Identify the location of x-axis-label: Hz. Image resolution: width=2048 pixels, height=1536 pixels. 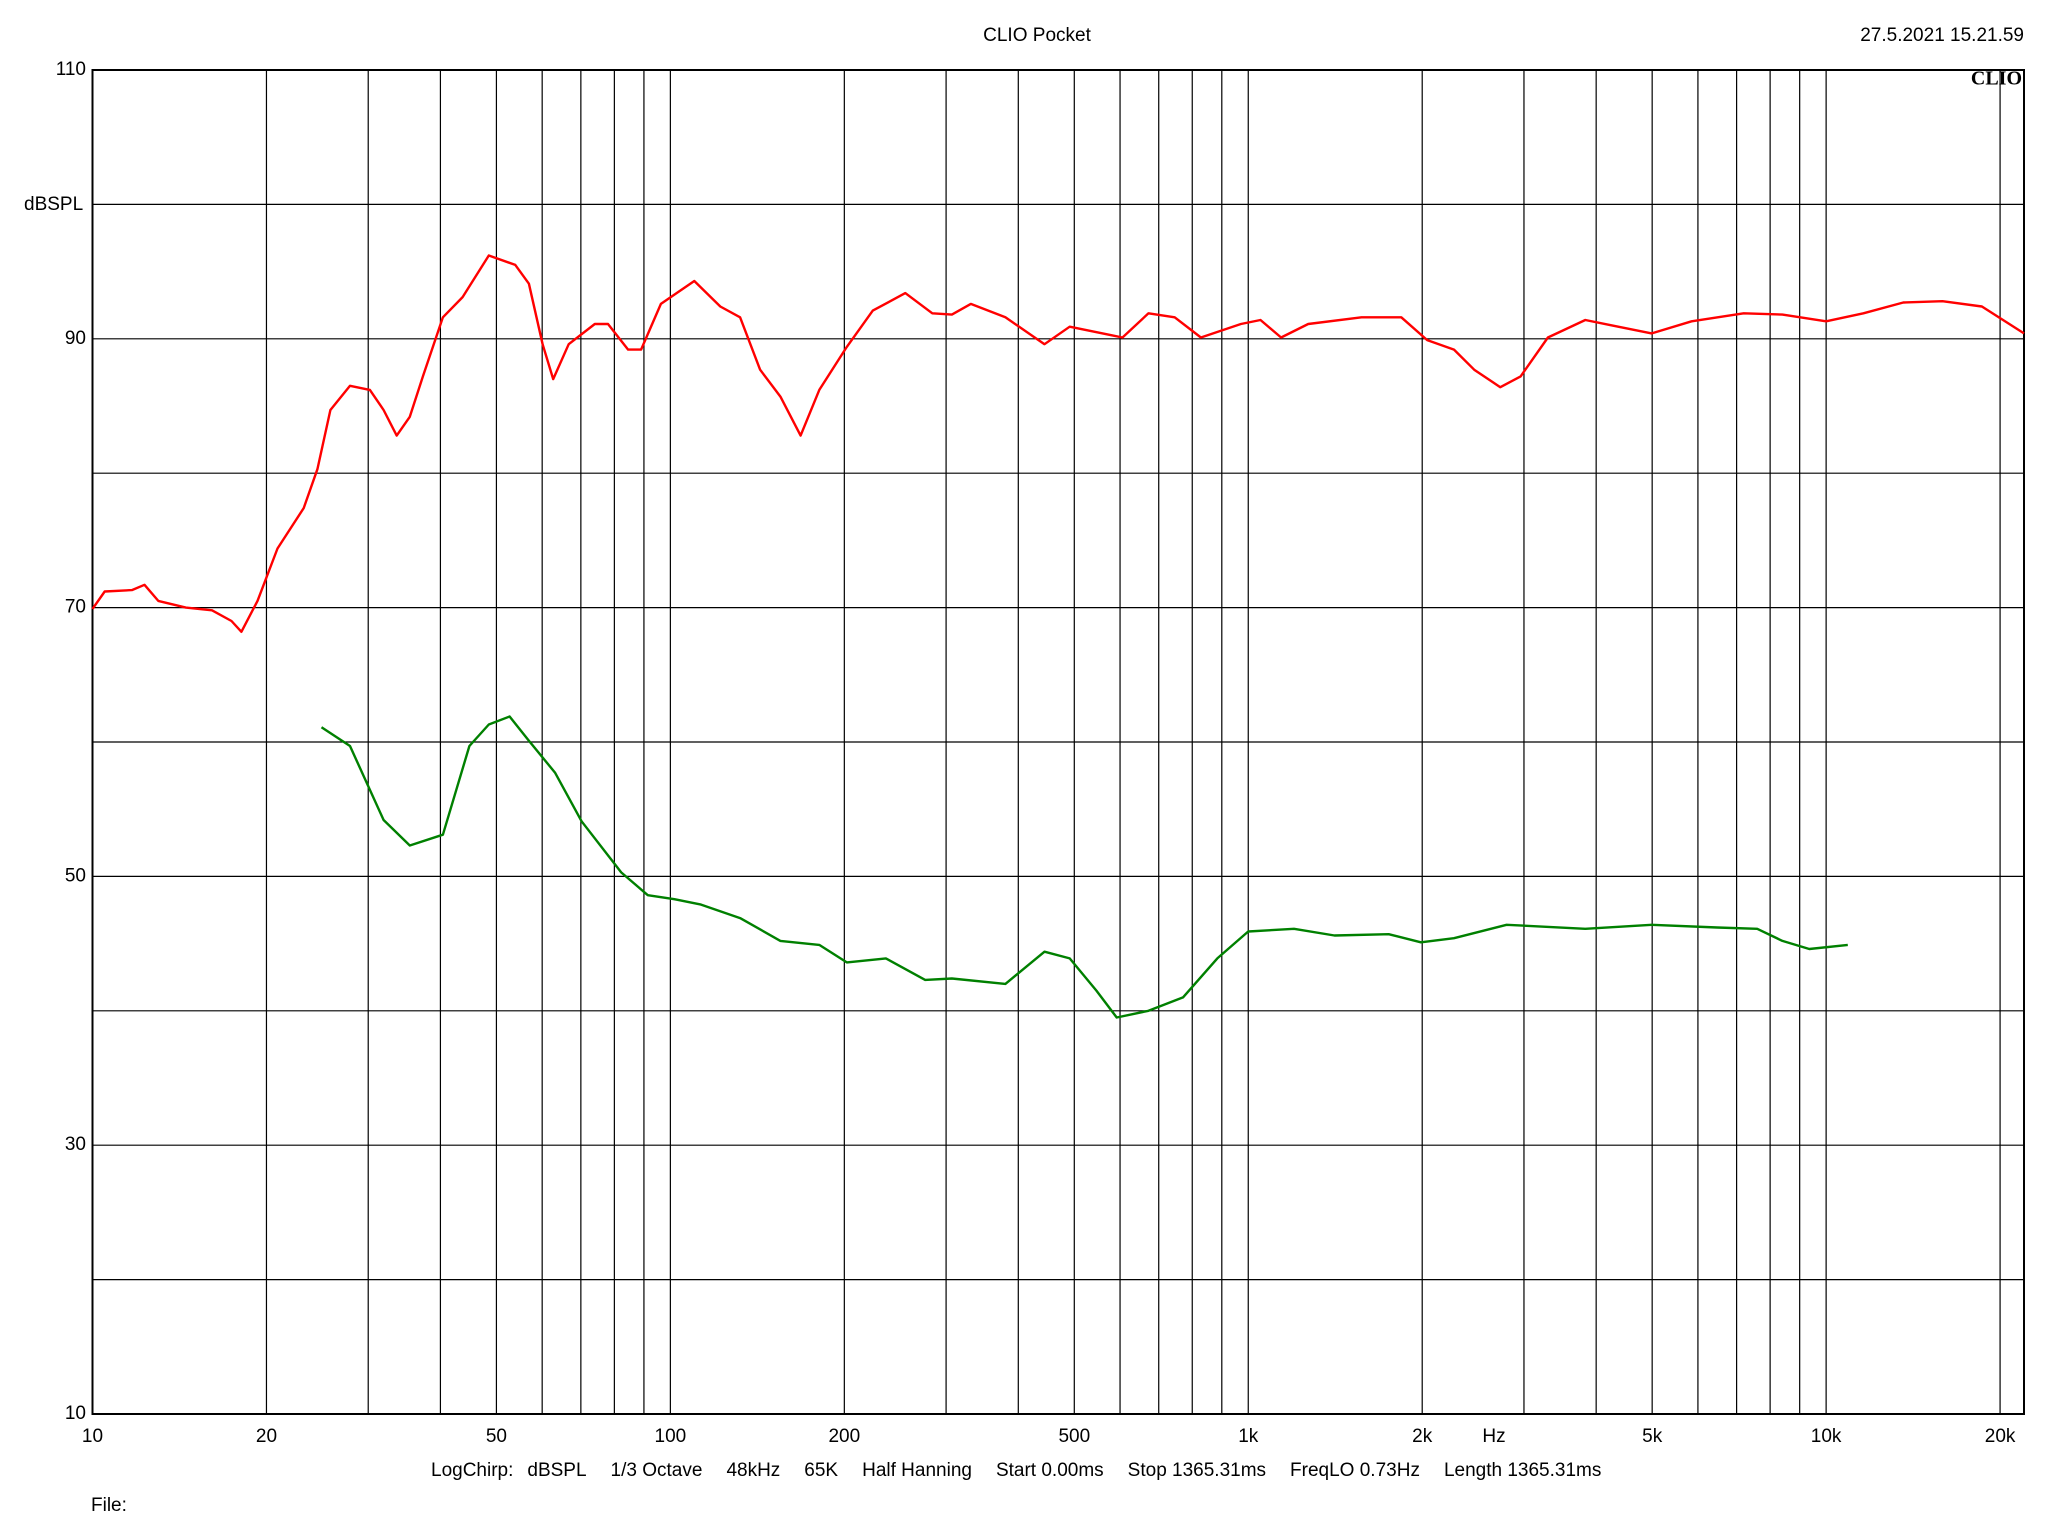
(1493, 1436).